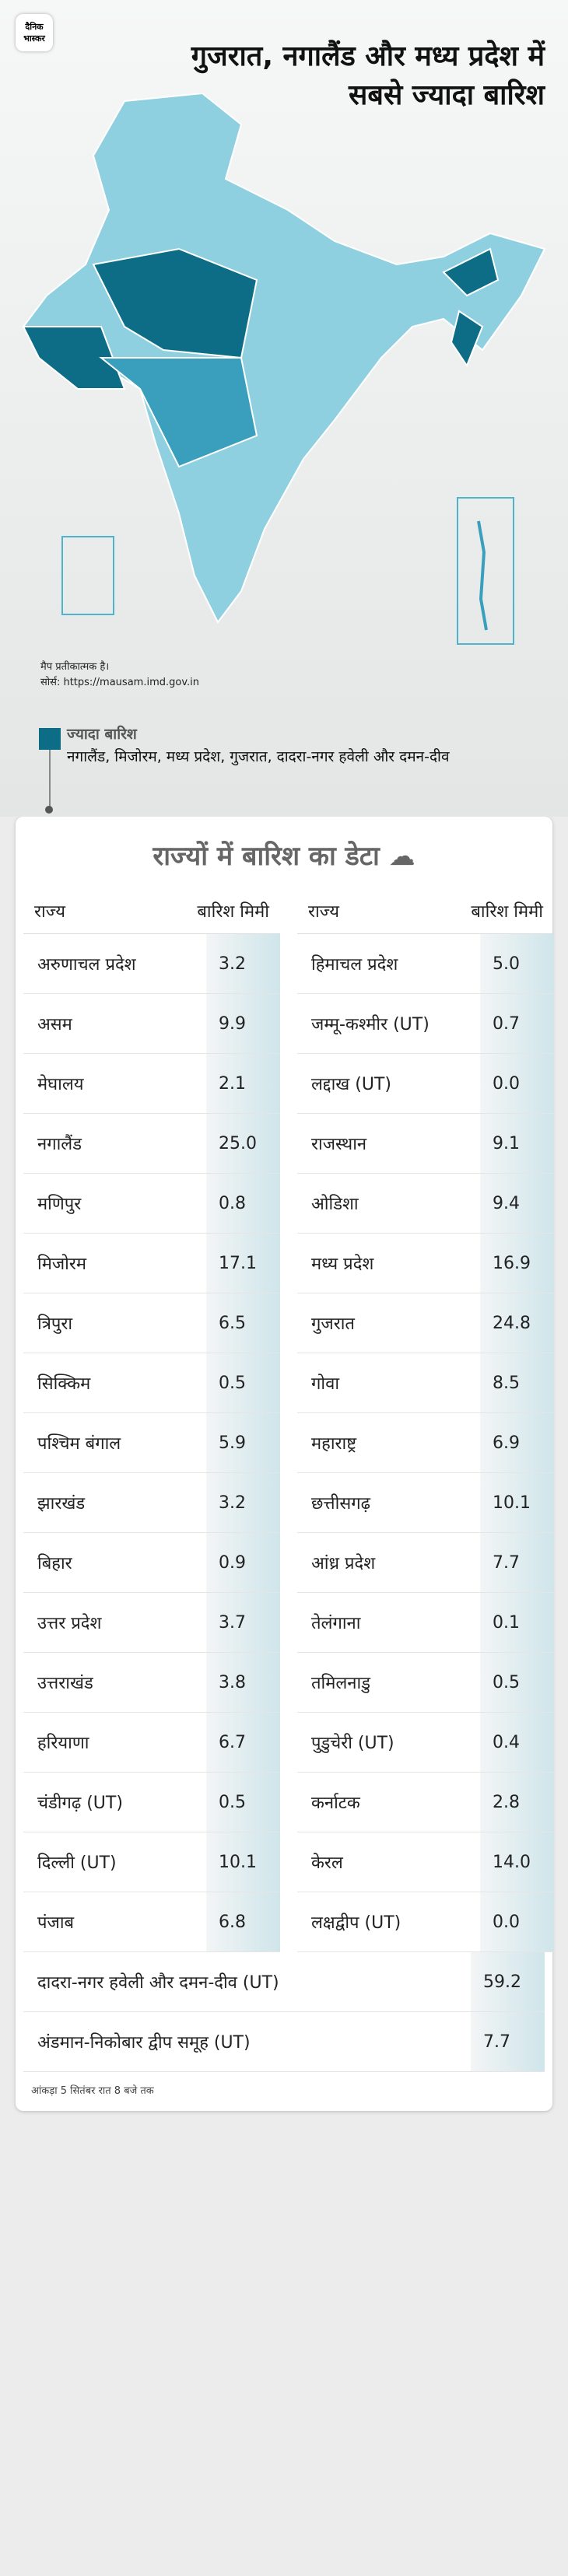 The height and width of the screenshot is (2576, 568). What do you see at coordinates (54, 1563) in the screenshot?
I see `state-name: बिहार` at bounding box center [54, 1563].